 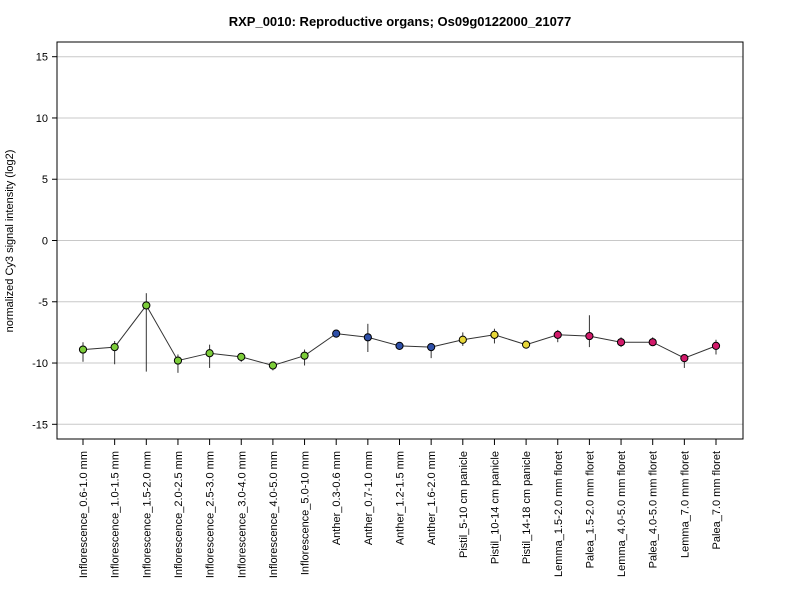 I want to click on x-tick-label: Inflorescence_3.0-4.0 mm, so click(x=242, y=514).